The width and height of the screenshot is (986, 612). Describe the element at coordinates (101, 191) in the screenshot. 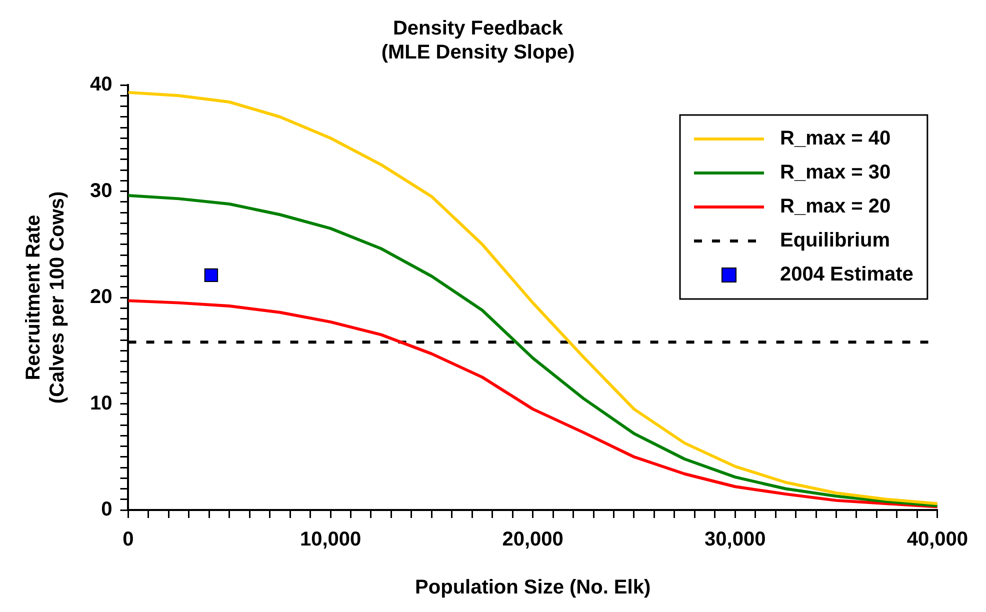

I see `y-tick-label: 30` at that location.